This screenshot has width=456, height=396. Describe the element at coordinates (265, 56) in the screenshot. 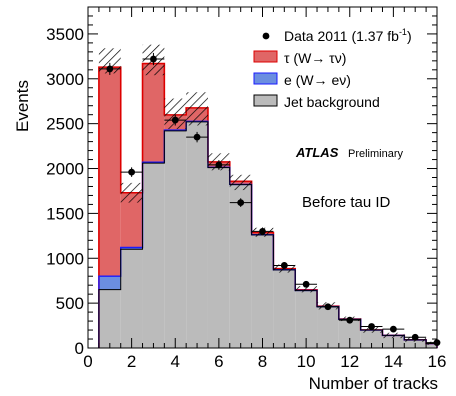

I see `legend-swatch-tau` at that location.